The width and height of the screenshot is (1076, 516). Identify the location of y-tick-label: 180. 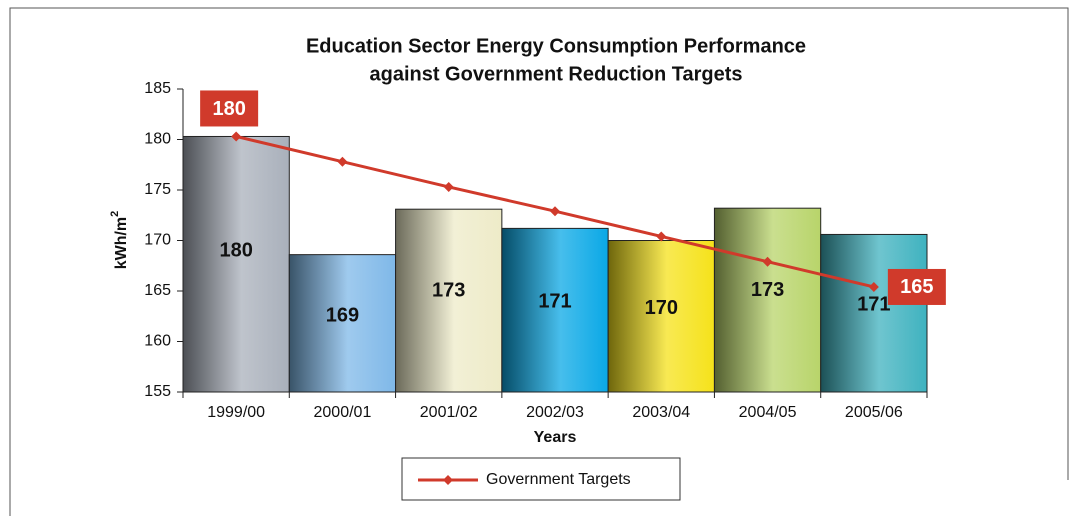
(157, 139).